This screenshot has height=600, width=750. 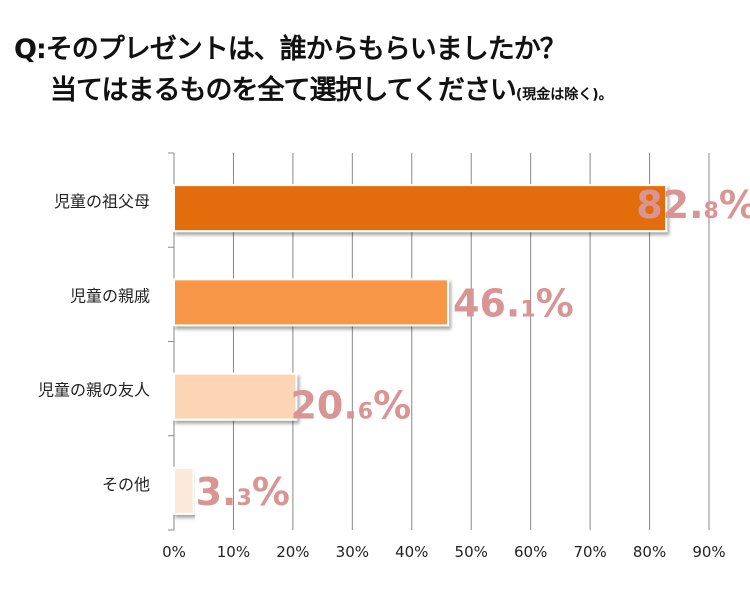 I want to click on data-label-int: 82., so click(x=669, y=205).